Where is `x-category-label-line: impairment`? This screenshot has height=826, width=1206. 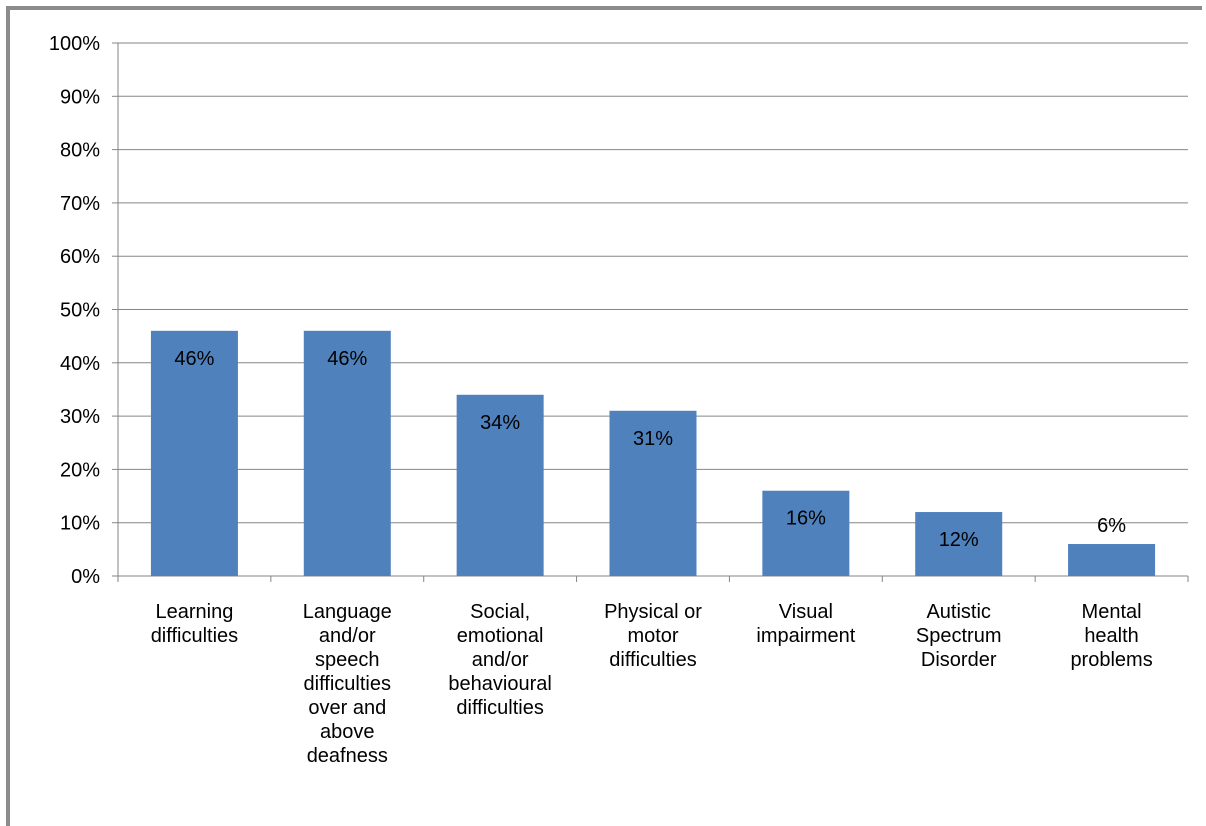
x-category-label-line: impairment is located at coordinates (805, 636).